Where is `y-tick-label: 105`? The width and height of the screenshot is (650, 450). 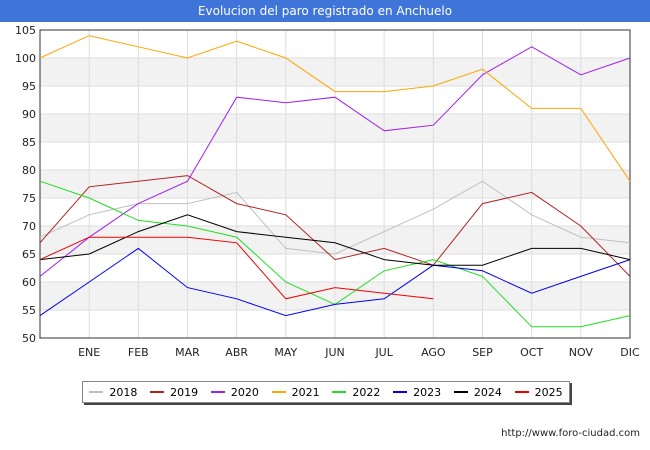
y-tick-label: 105 is located at coordinates (25, 30).